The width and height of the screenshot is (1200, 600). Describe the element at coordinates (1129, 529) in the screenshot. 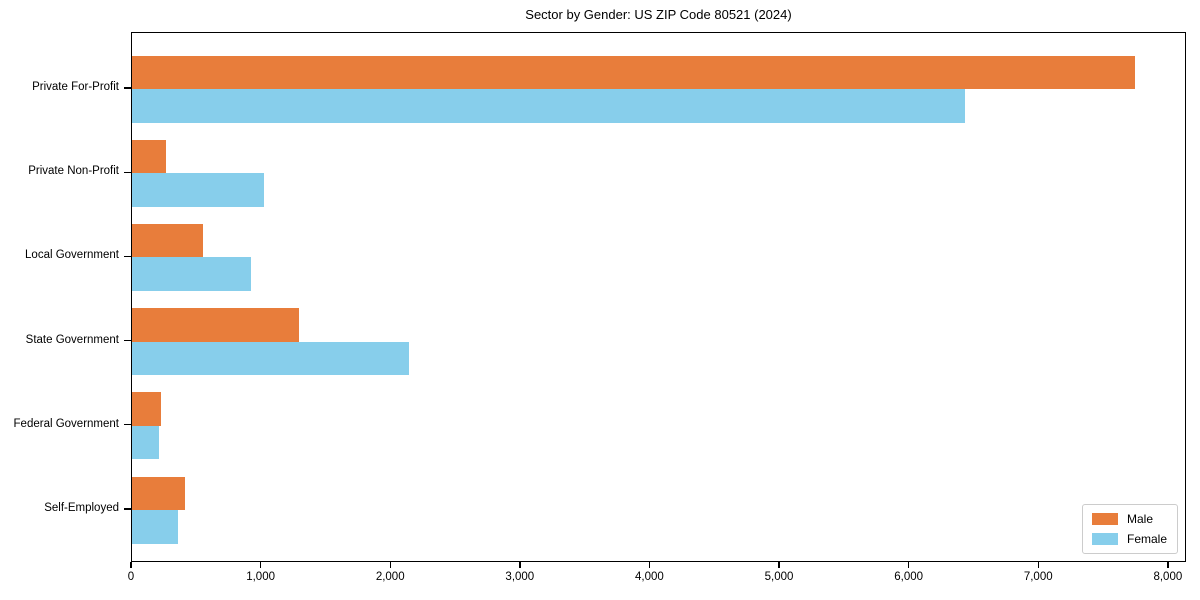

I see `legend: Male Female` at that location.